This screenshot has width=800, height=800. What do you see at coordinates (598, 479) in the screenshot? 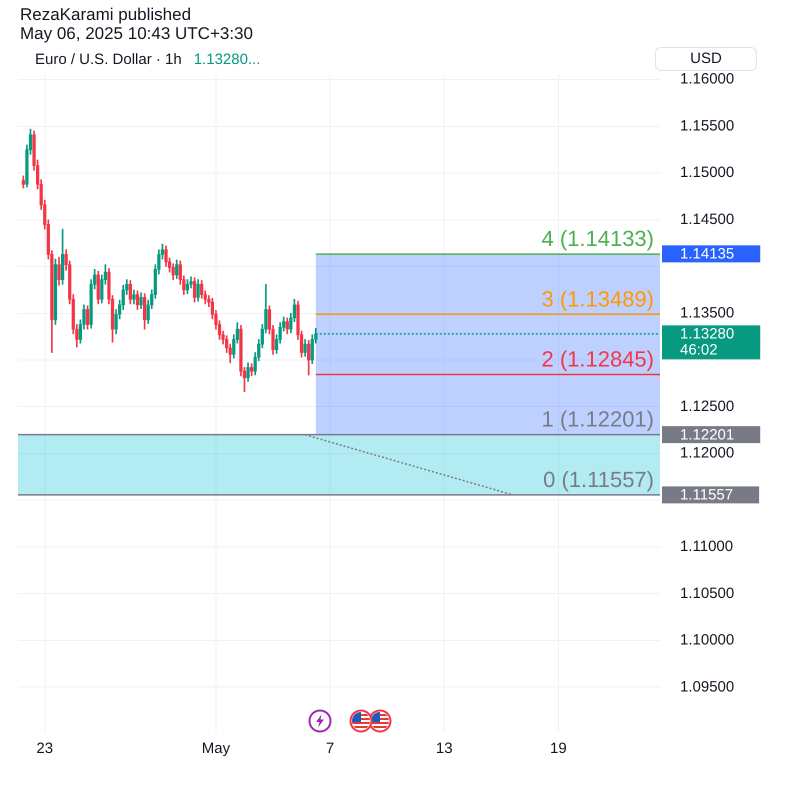
I see `annotation: 0 (1.11557)` at bounding box center [598, 479].